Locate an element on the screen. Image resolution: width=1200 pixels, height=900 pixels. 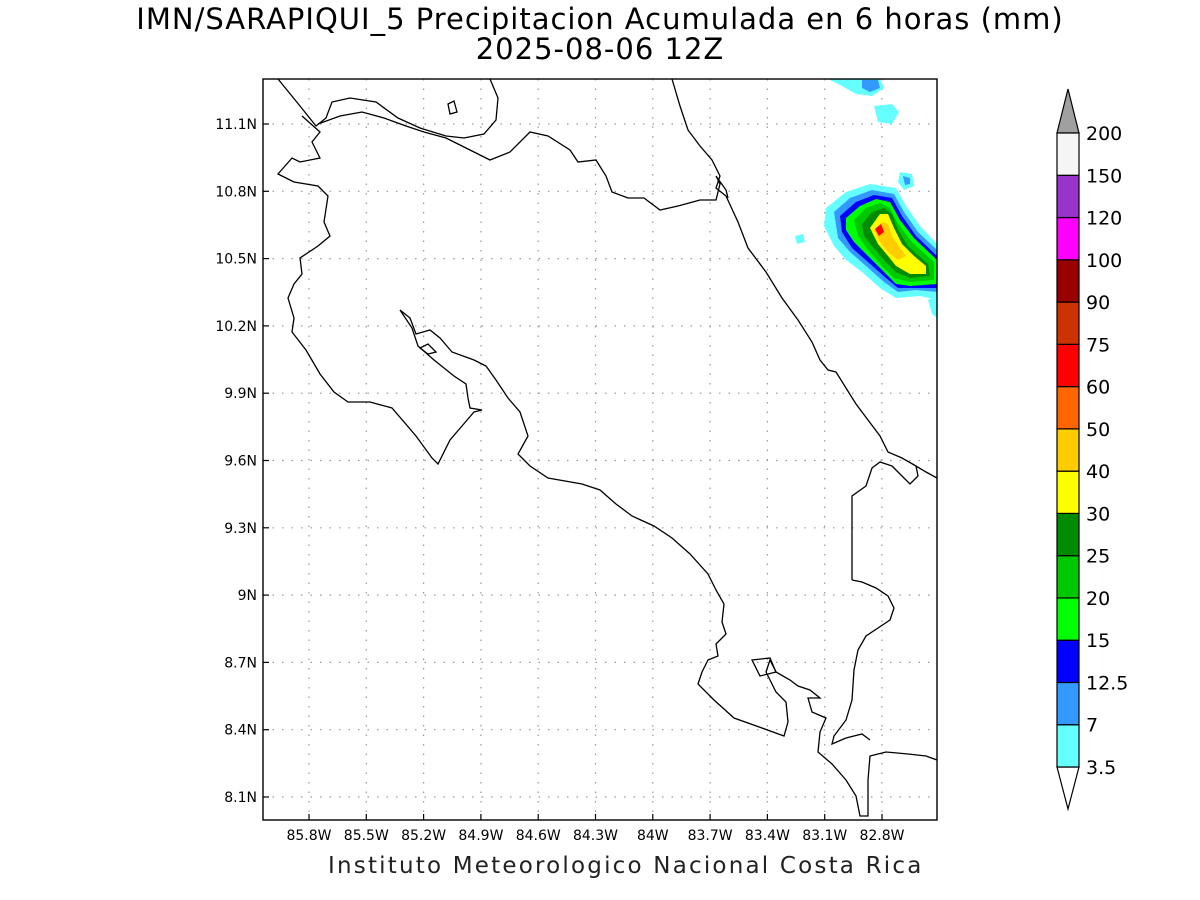
precip-cell-edge is located at coordinates (932, 307).